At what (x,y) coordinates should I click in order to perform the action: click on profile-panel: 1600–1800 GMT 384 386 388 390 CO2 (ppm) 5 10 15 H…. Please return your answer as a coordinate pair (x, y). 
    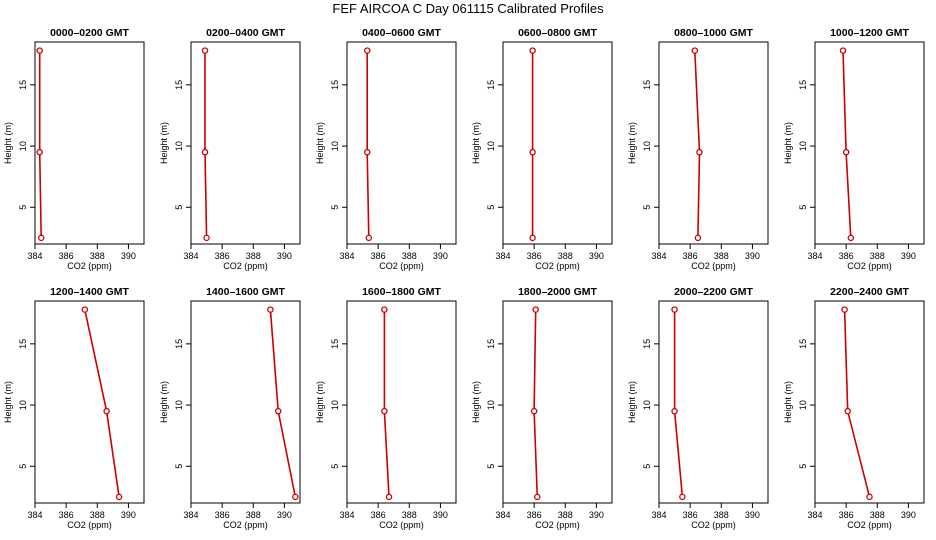
    Looking at the image, I should click on (386, 408).